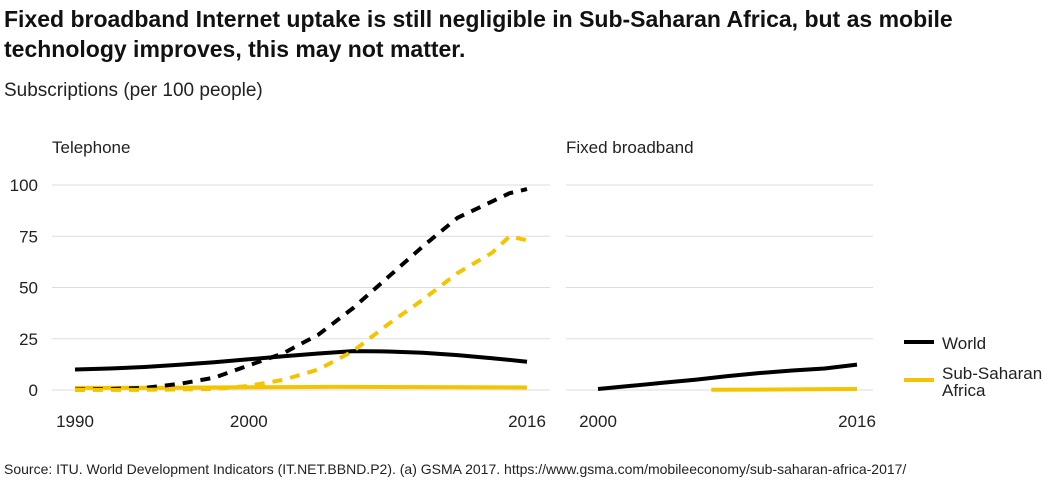 The width and height of the screenshot is (1056, 499). Describe the element at coordinates (727, 421) in the screenshot. I see `x-axis-fixed-broadband: 2000 2016` at that location.